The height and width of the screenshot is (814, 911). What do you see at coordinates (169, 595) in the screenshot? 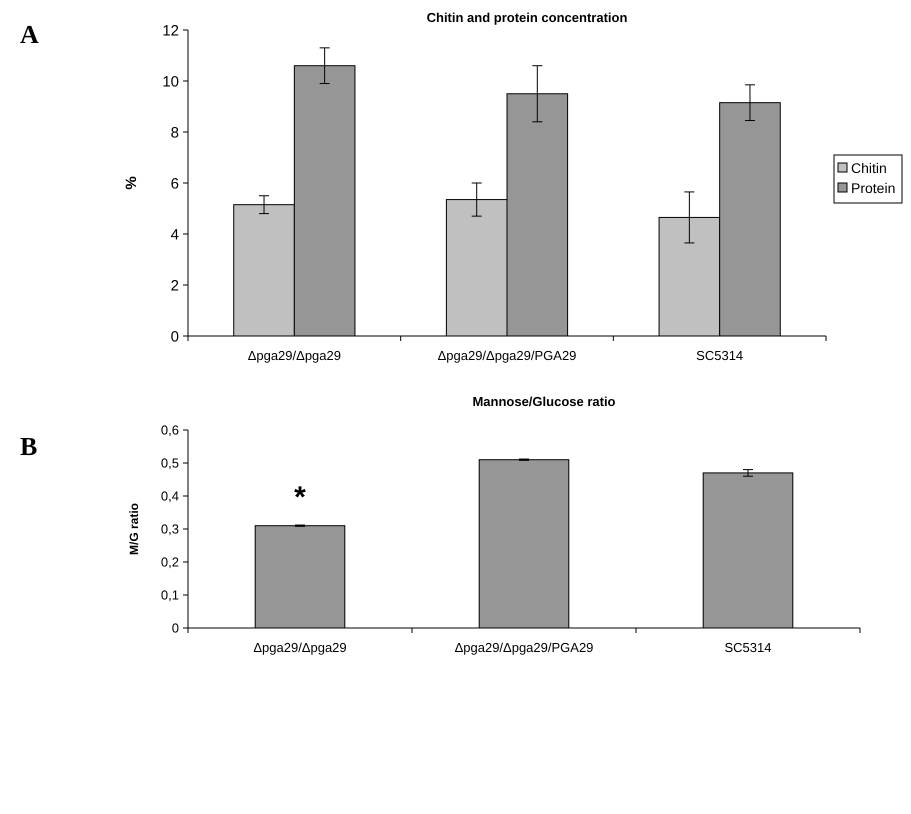
I see `y-tick-label: 0,1` at bounding box center [169, 595].